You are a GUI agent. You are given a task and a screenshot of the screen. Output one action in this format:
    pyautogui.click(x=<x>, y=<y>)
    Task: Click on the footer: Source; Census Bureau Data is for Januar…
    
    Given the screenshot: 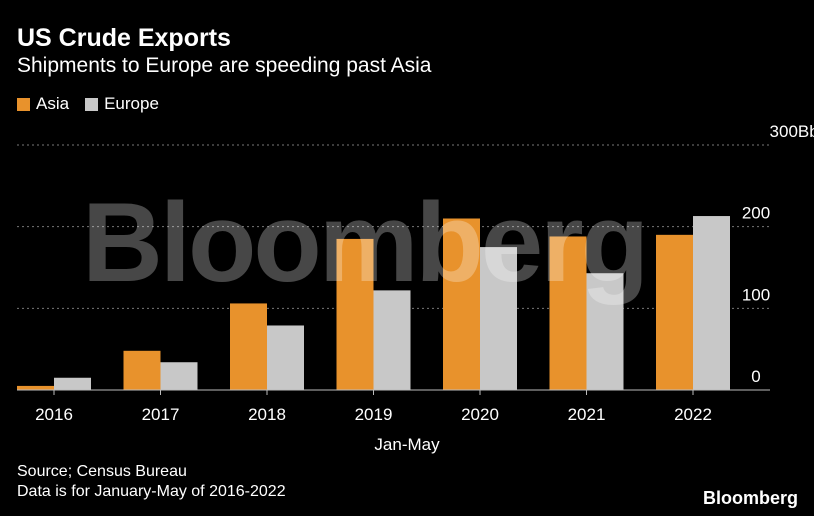 What is the action you would take?
    pyautogui.click(x=151, y=482)
    